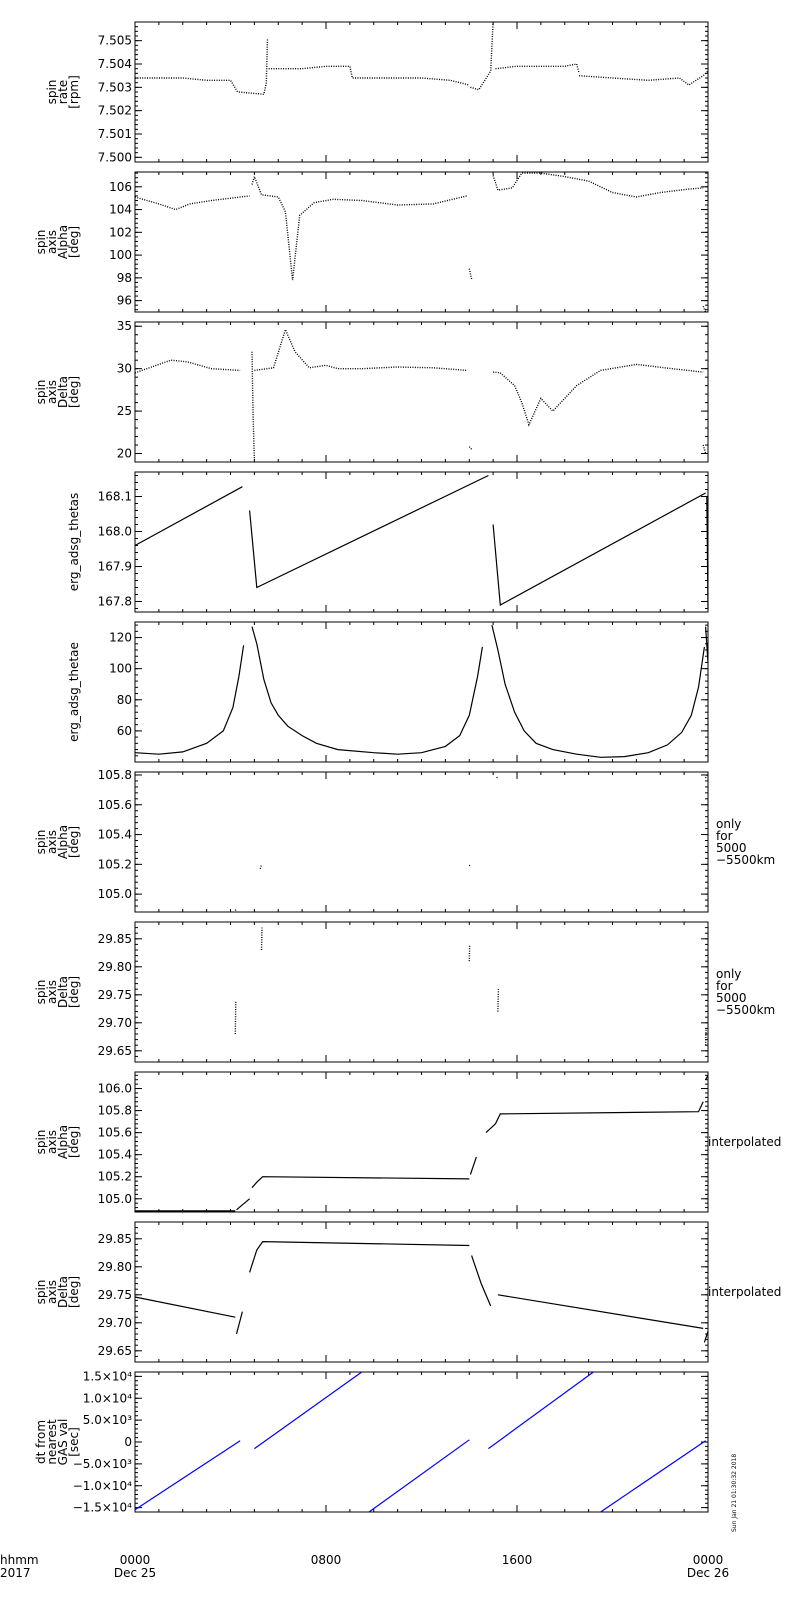 This screenshot has height=1600, width=800. I want to click on y-tick-label: 7.505, so click(115, 41).